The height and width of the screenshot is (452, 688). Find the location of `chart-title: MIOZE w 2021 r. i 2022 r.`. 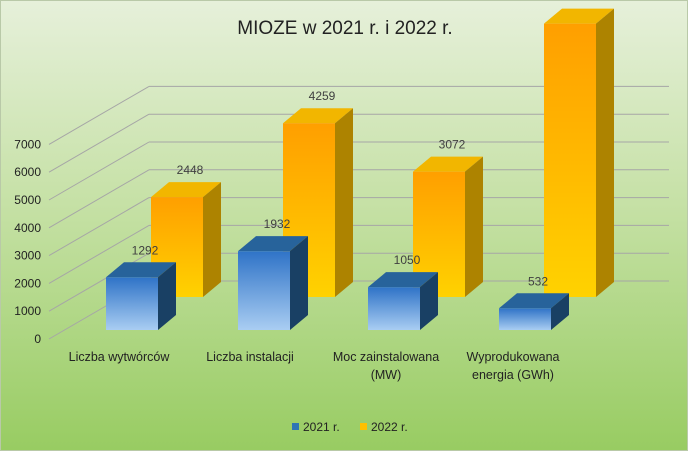

chart-title: MIOZE w 2021 r. i 2022 r. is located at coordinates (344, 28).